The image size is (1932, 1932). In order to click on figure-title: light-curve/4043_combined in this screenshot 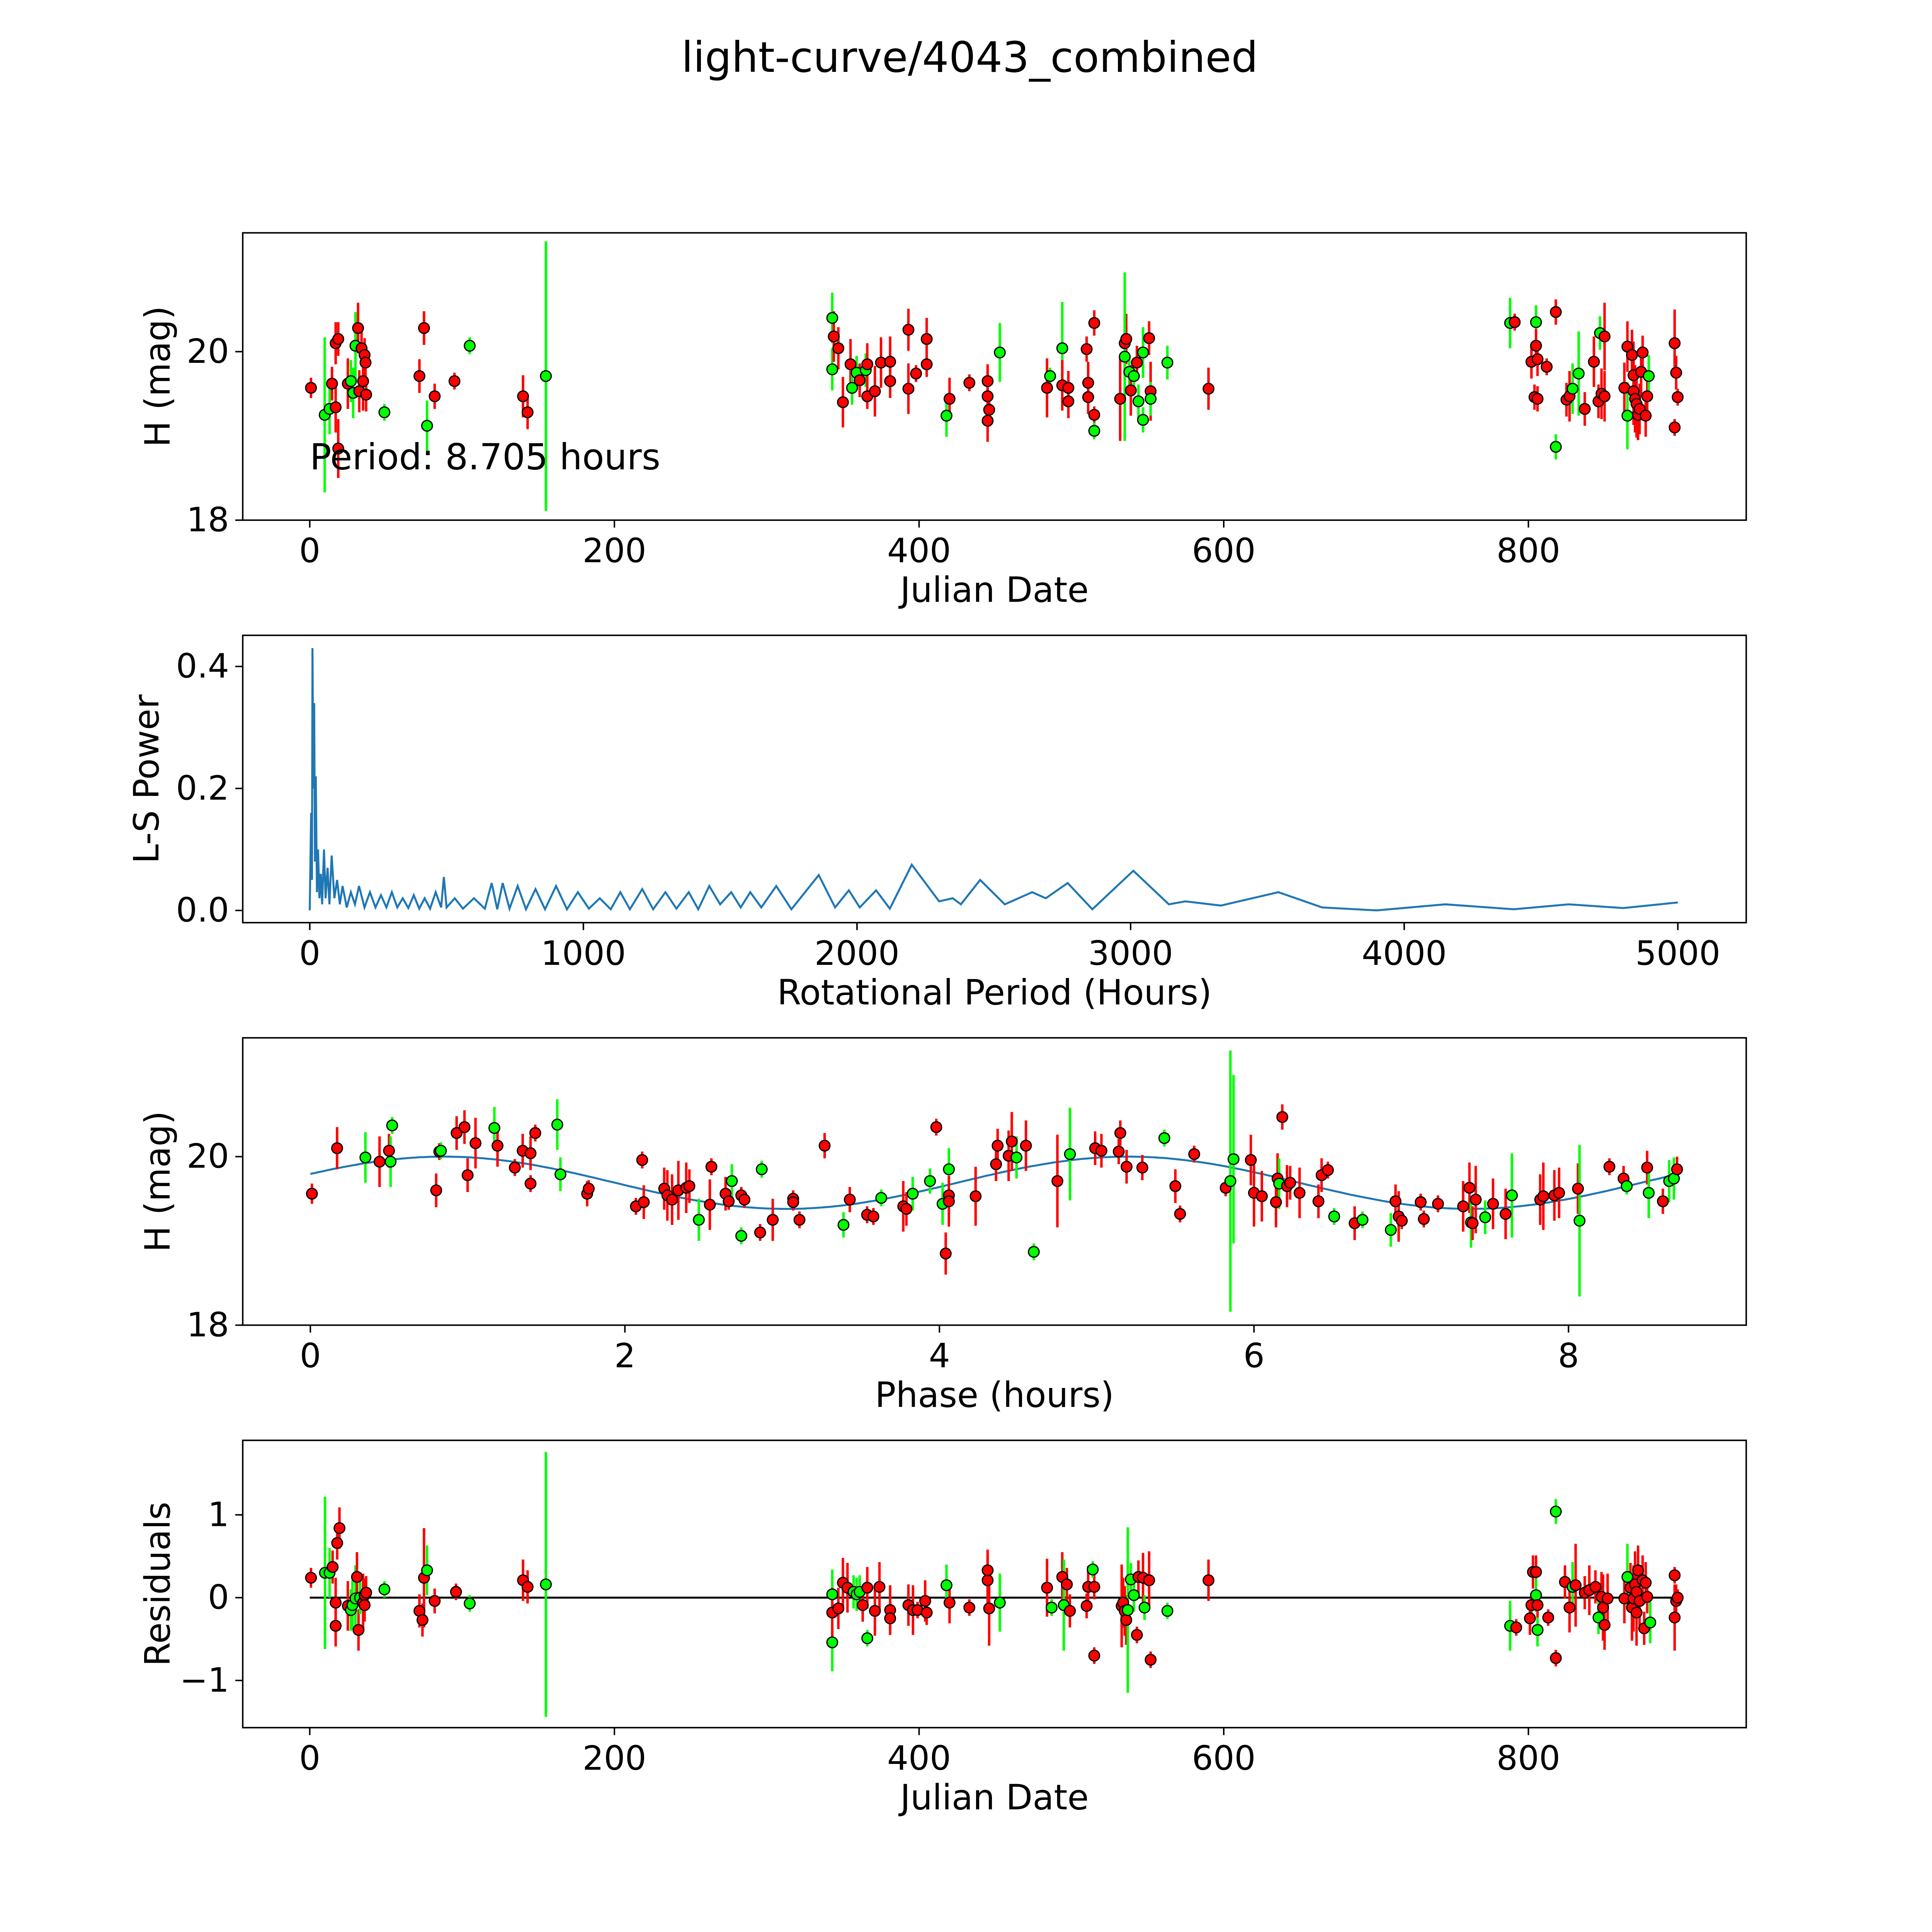, I will do `click(970, 58)`.